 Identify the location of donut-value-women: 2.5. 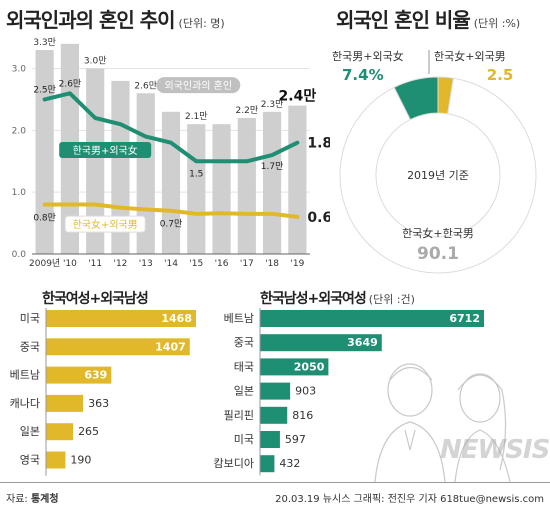
(500, 75).